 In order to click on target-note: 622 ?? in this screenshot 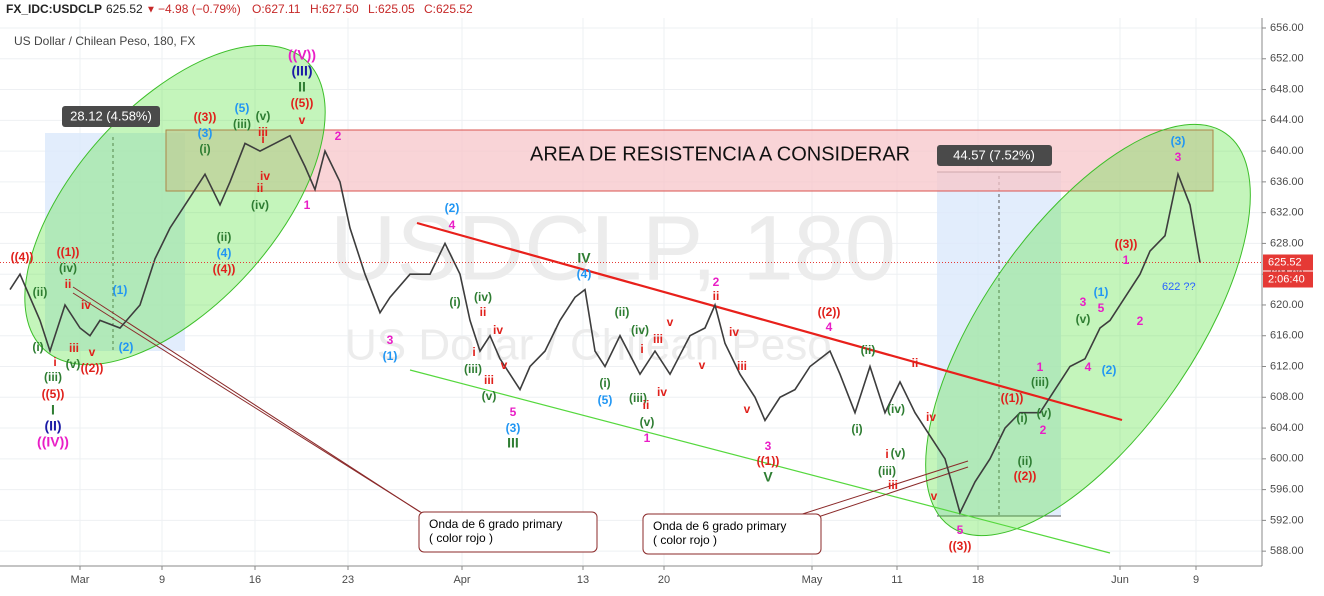, I will do `click(1179, 287)`.